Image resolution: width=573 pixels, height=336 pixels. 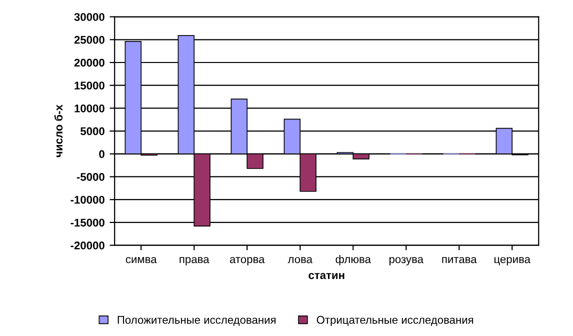 I want to click on y-tick-label: -20000, so click(x=87, y=246).